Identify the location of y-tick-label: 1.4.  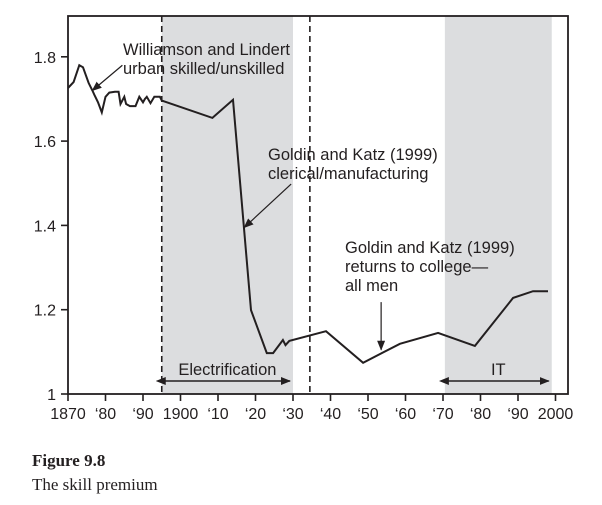
(45, 226).